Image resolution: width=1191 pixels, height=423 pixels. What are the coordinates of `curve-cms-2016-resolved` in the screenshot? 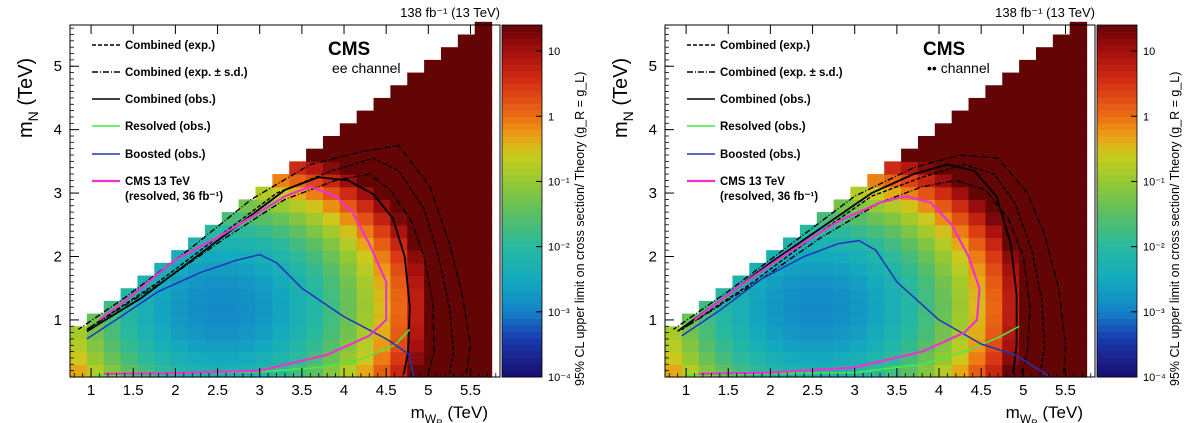 It's located at (837, 285).